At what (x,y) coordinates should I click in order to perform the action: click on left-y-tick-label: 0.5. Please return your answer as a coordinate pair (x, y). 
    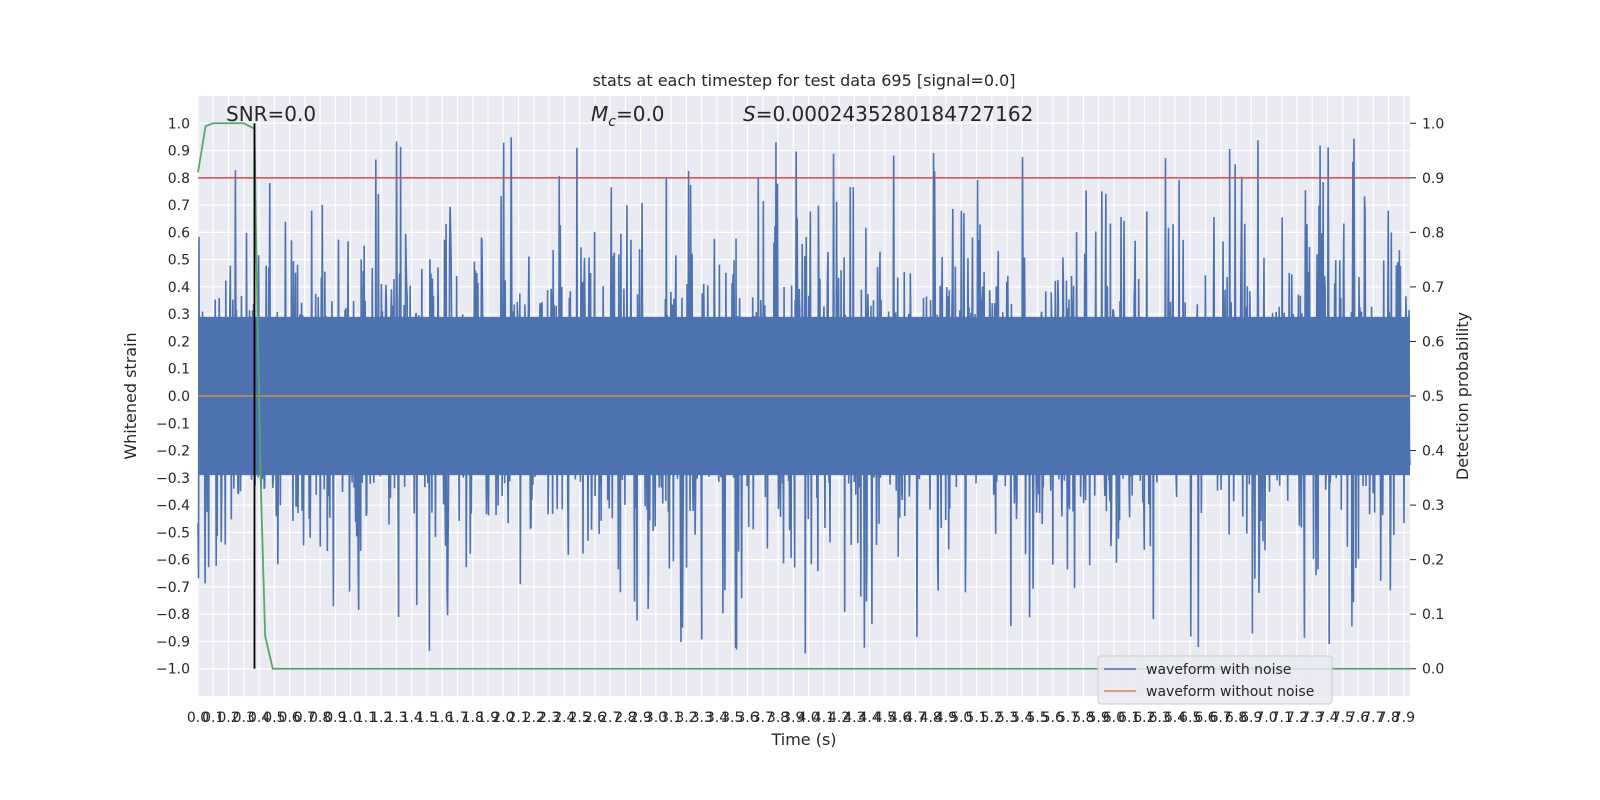
    Looking at the image, I should click on (179, 261).